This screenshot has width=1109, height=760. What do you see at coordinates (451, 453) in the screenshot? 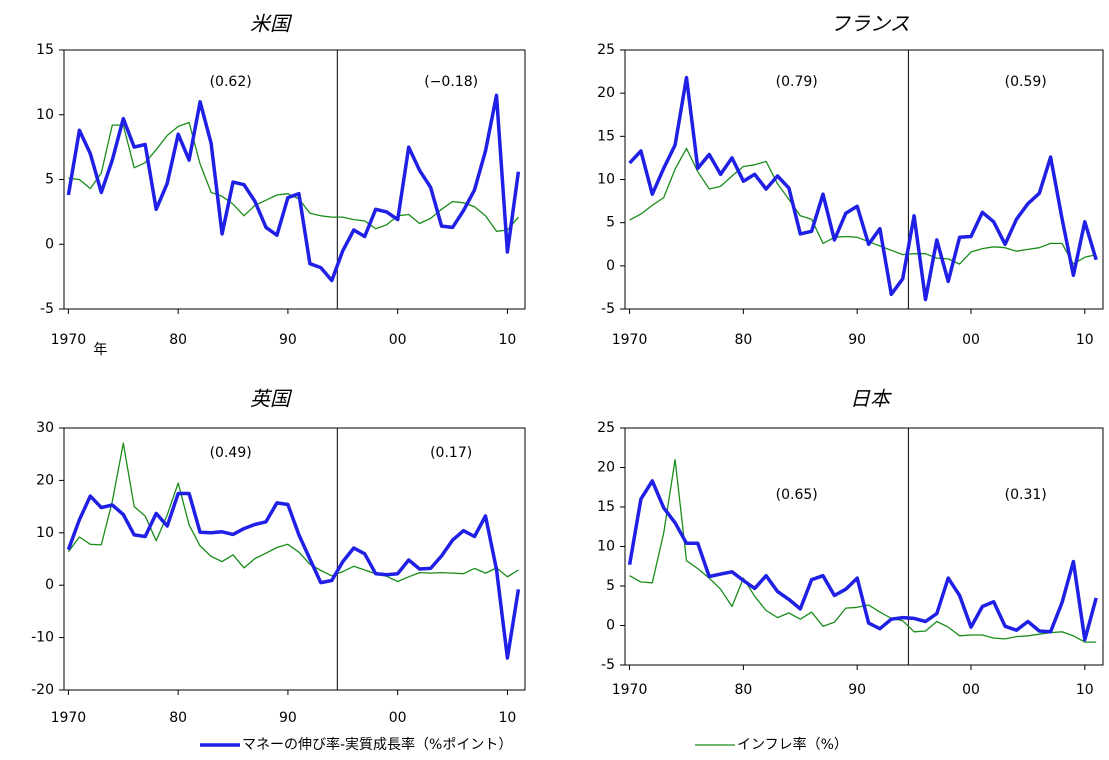
I see `period-correlation: (0.17)` at bounding box center [451, 453].